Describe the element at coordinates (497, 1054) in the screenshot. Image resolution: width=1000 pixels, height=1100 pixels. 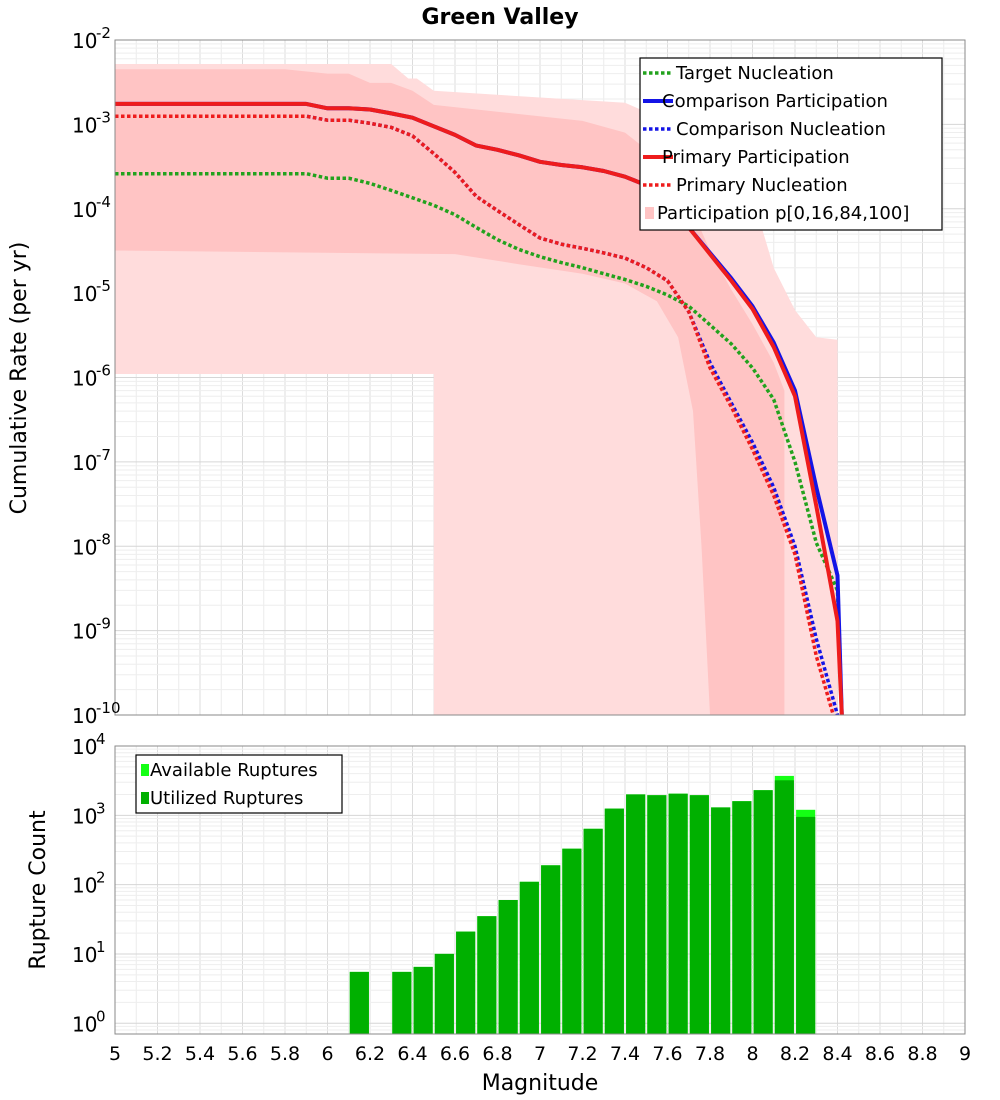
I see `x-tick-9: 6.8` at that location.